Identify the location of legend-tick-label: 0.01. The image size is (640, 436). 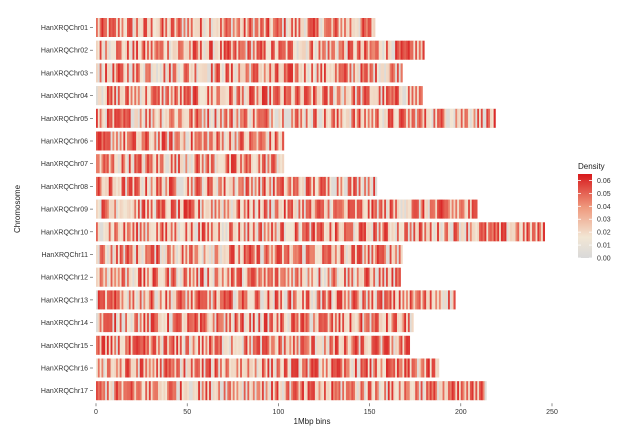
(604, 246).